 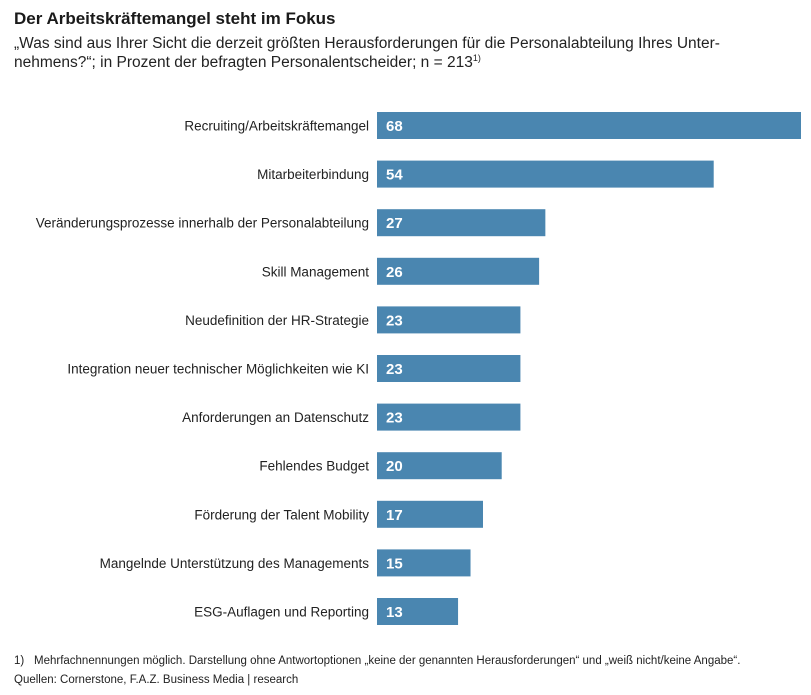 What do you see at coordinates (394, 515) in the screenshot?
I see `value-label: 17` at bounding box center [394, 515].